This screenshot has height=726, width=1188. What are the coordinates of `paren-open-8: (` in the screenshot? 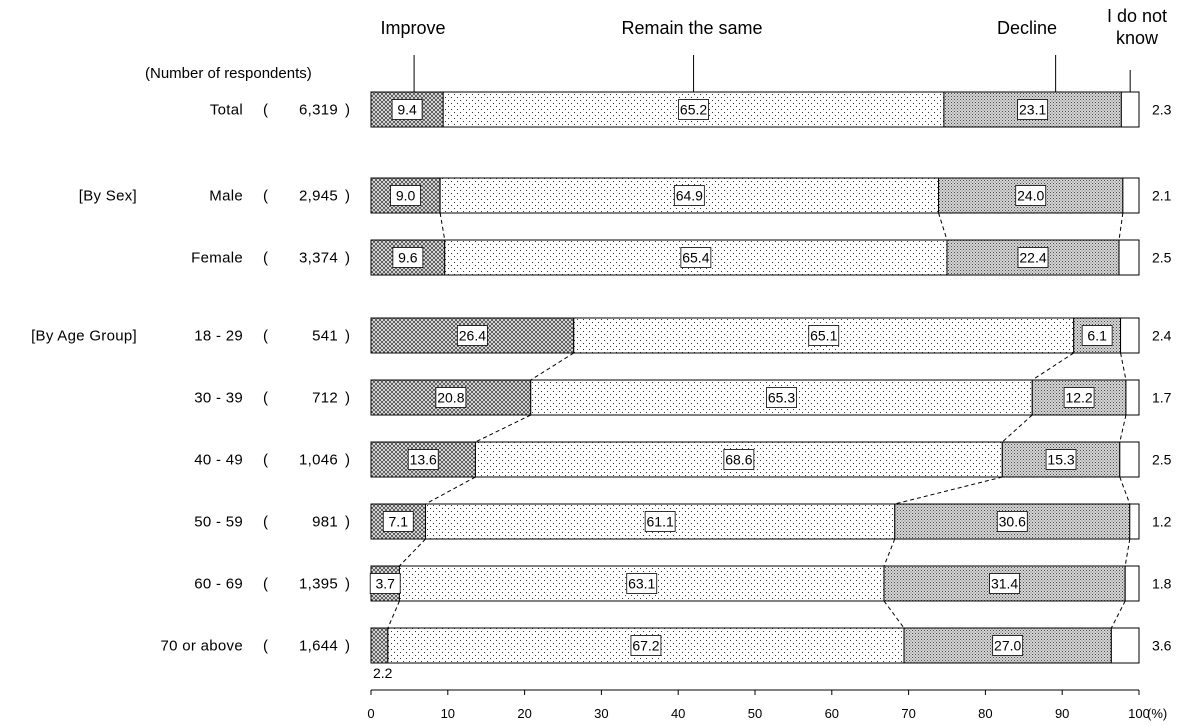 It's located at (265, 584).